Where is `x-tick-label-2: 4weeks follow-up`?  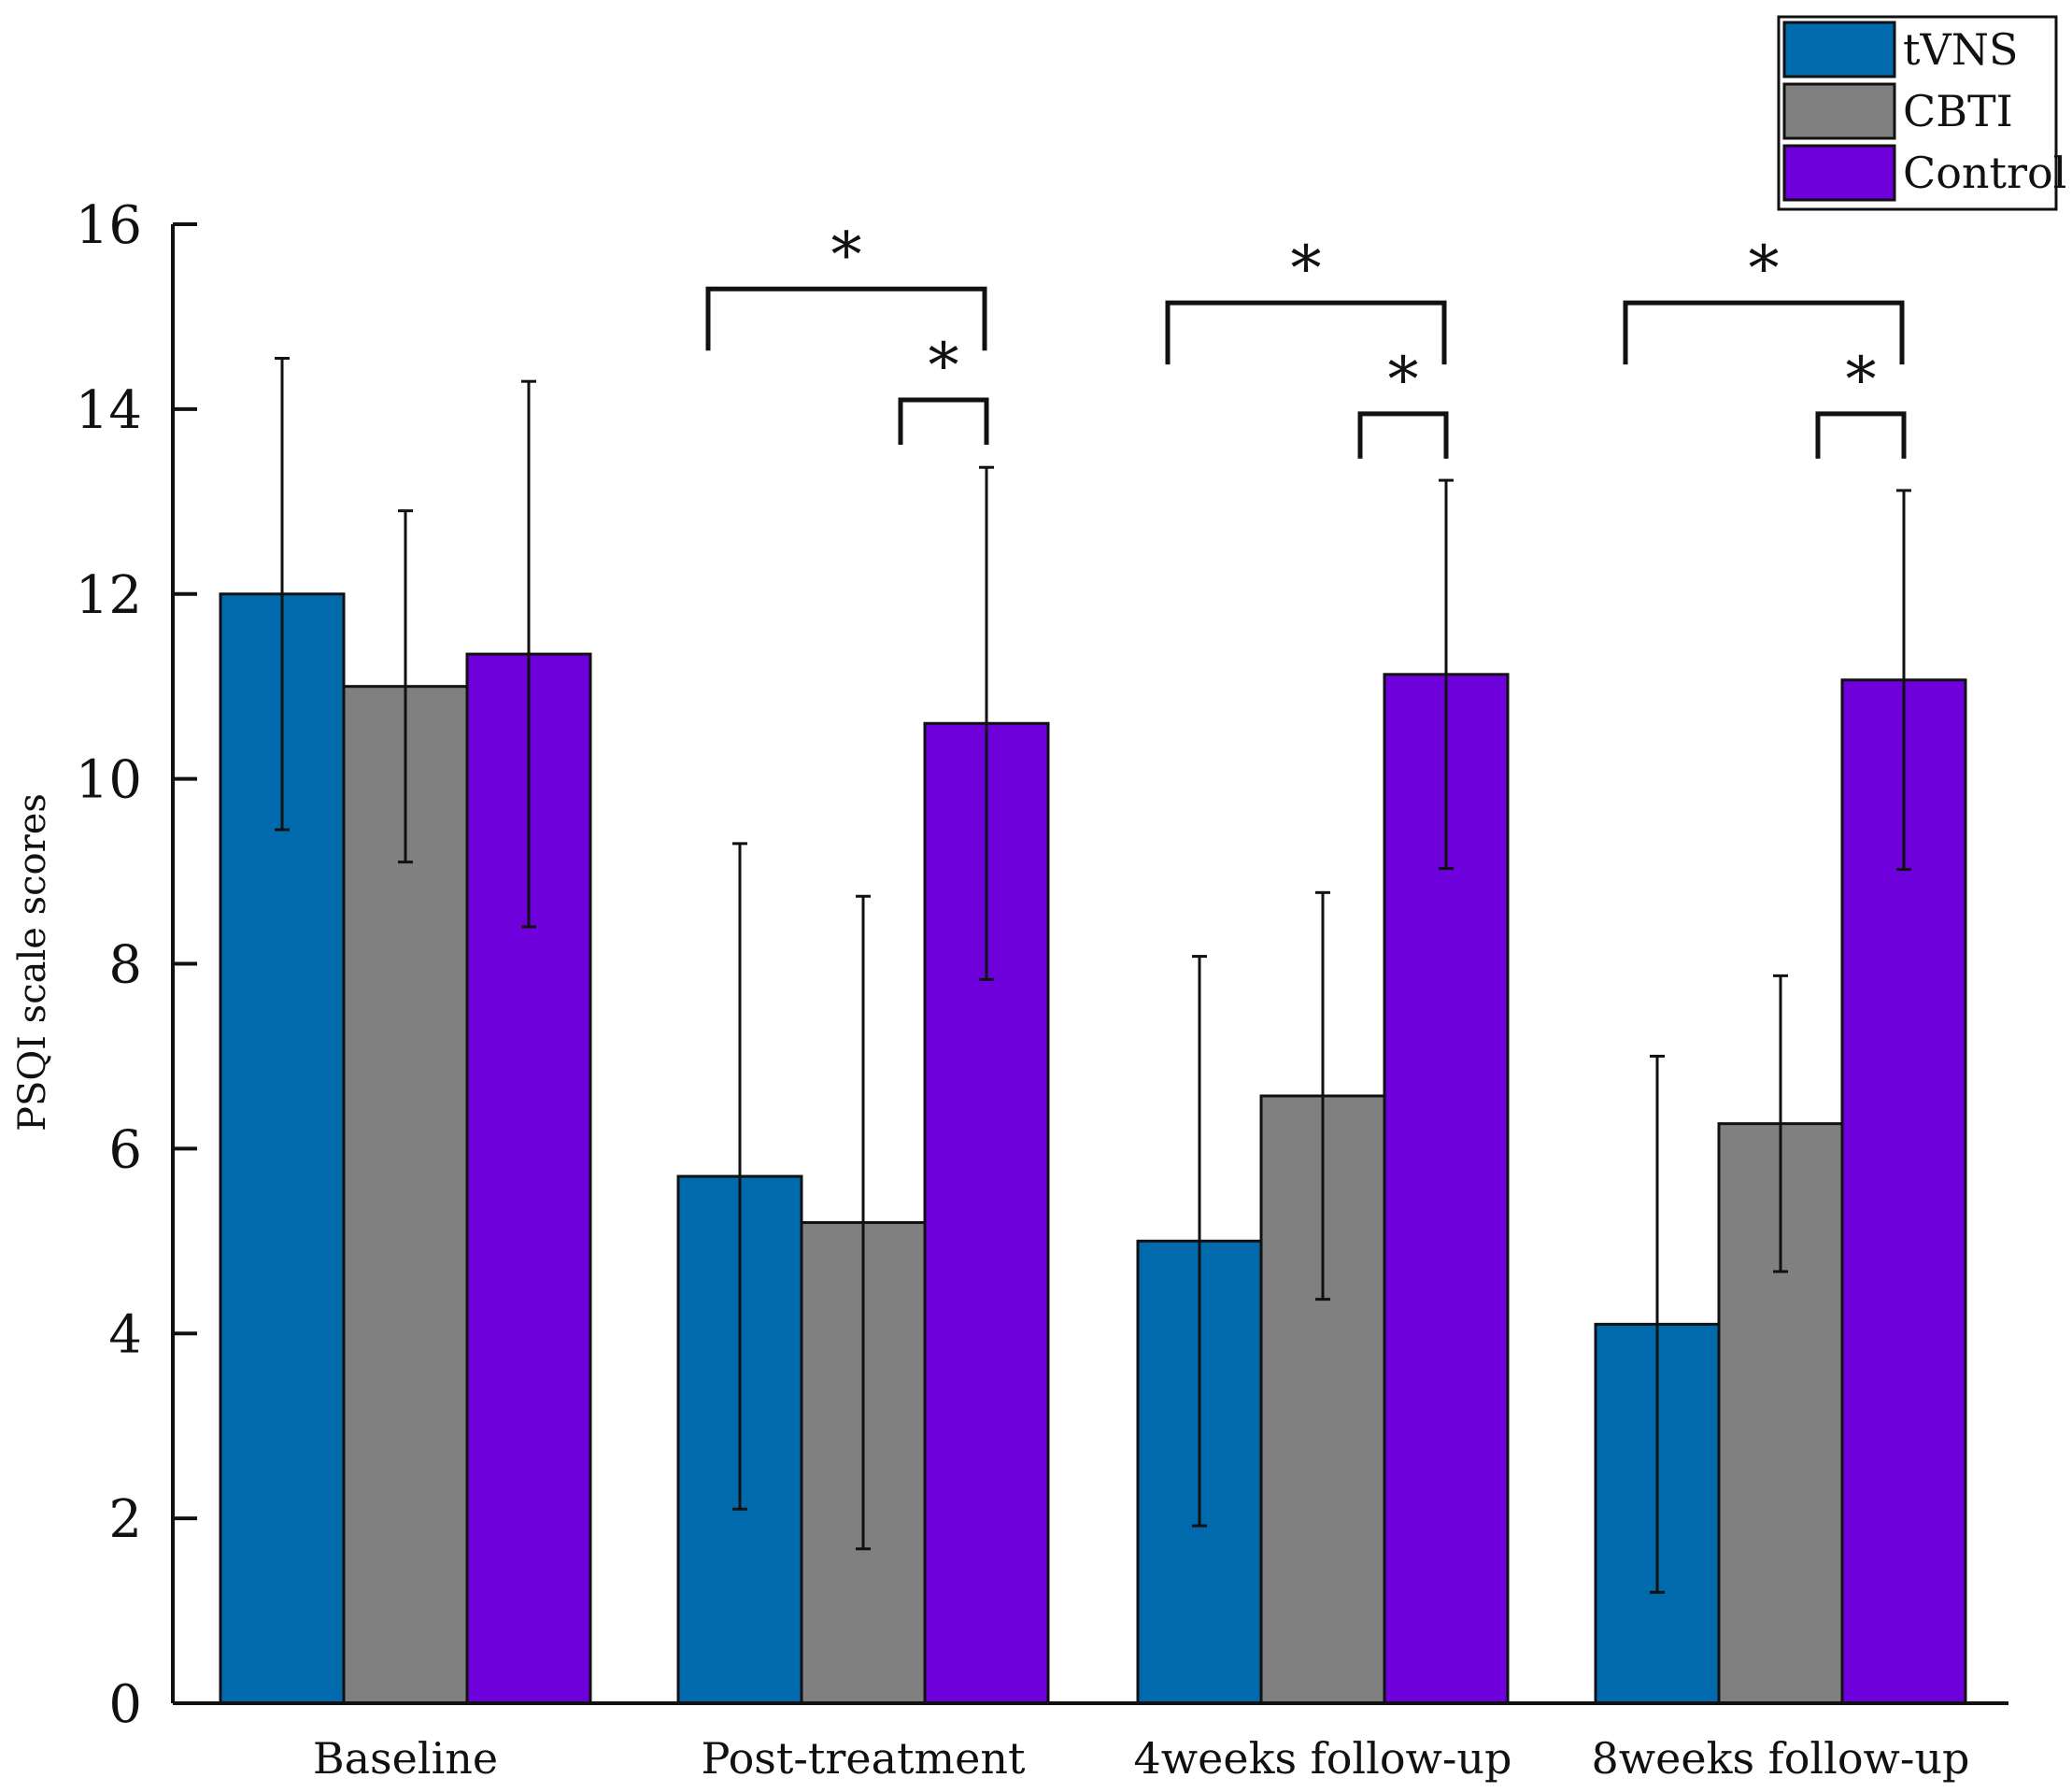 x-tick-label-2: 4weeks follow-up is located at coordinates (1322, 1758).